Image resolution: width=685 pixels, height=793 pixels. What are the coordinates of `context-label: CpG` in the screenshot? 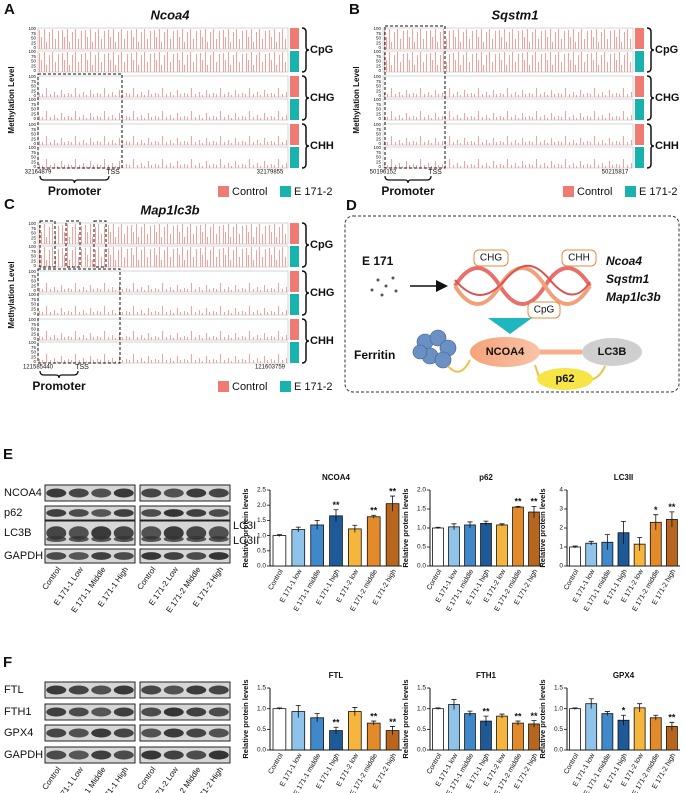 It's located at (666, 50).